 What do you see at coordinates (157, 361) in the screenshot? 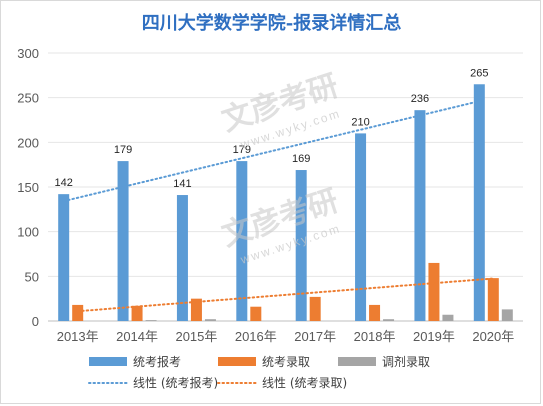
I see `legend-label-1: 统考报考` at bounding box center [157, 361].